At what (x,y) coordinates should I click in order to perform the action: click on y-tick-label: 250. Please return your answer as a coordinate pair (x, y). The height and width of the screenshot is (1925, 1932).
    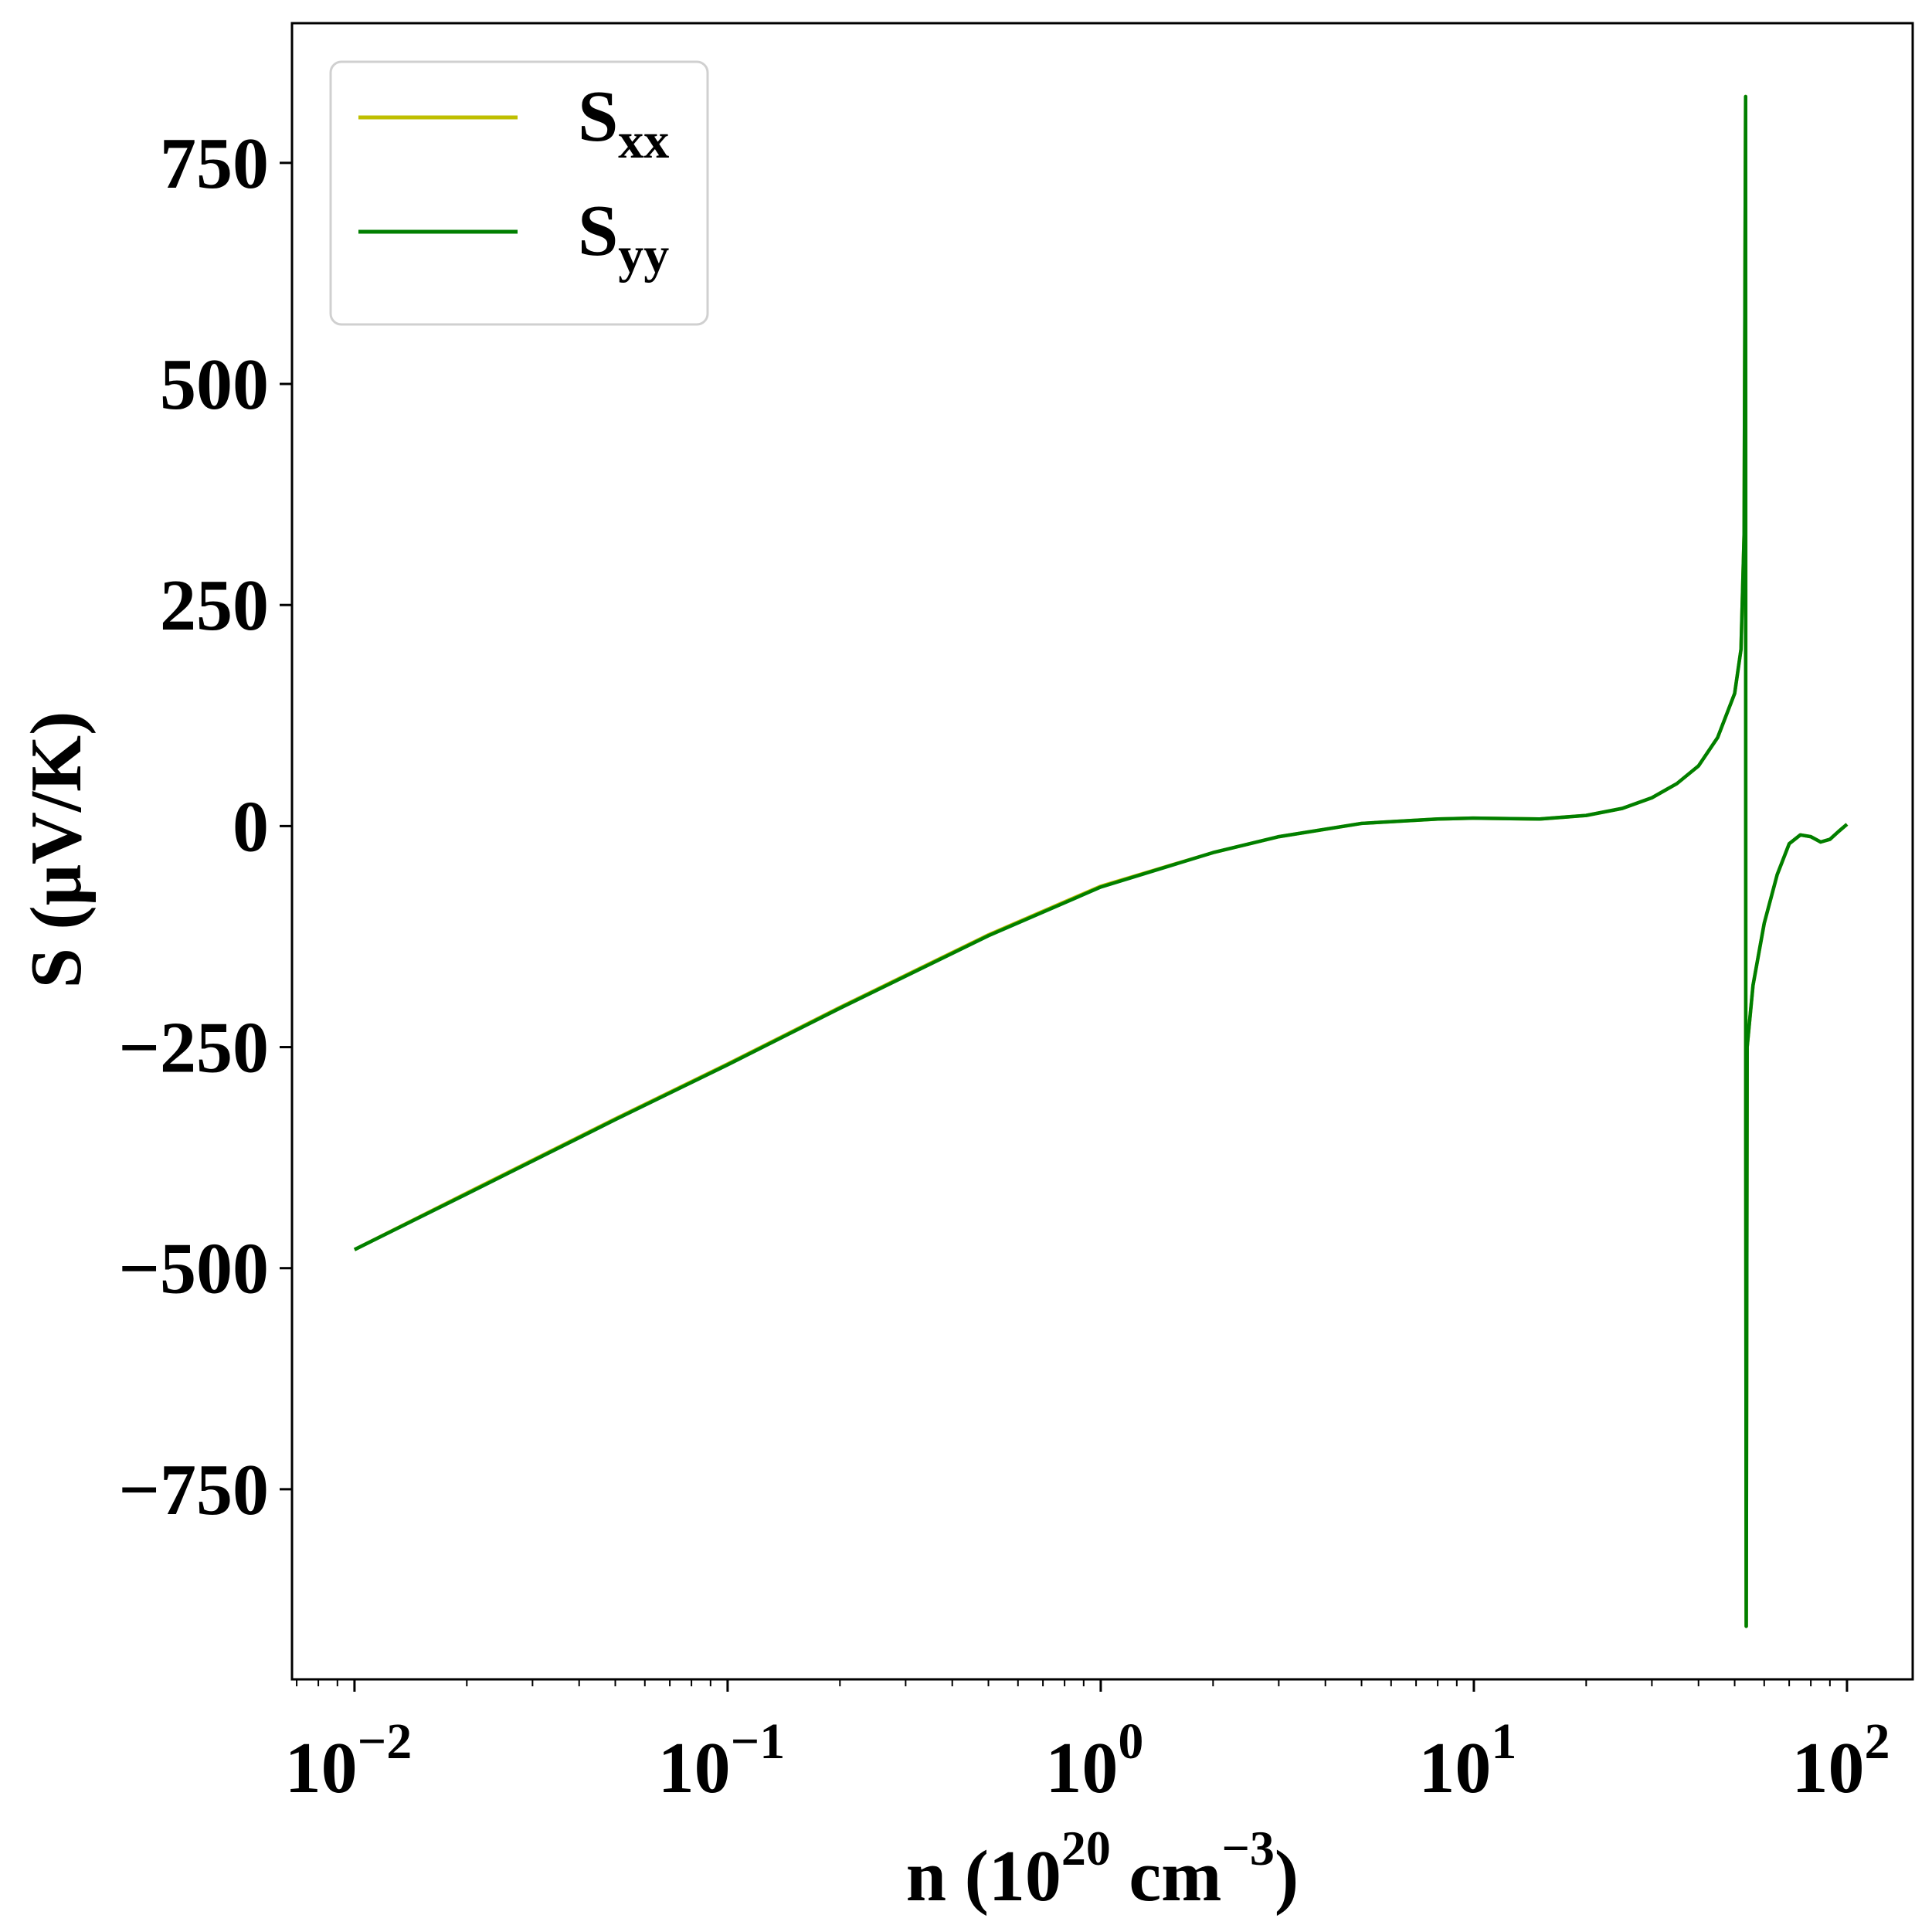
    Looking at the image, I should click on (215, 605).